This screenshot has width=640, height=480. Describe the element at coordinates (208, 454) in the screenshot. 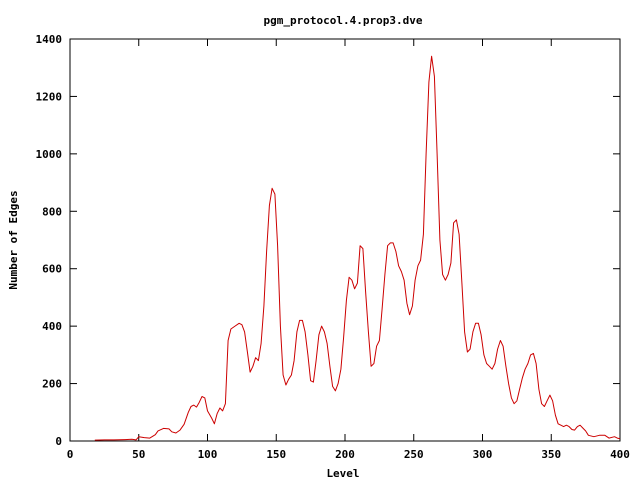

I see `x-tick-label: 100` at that location.